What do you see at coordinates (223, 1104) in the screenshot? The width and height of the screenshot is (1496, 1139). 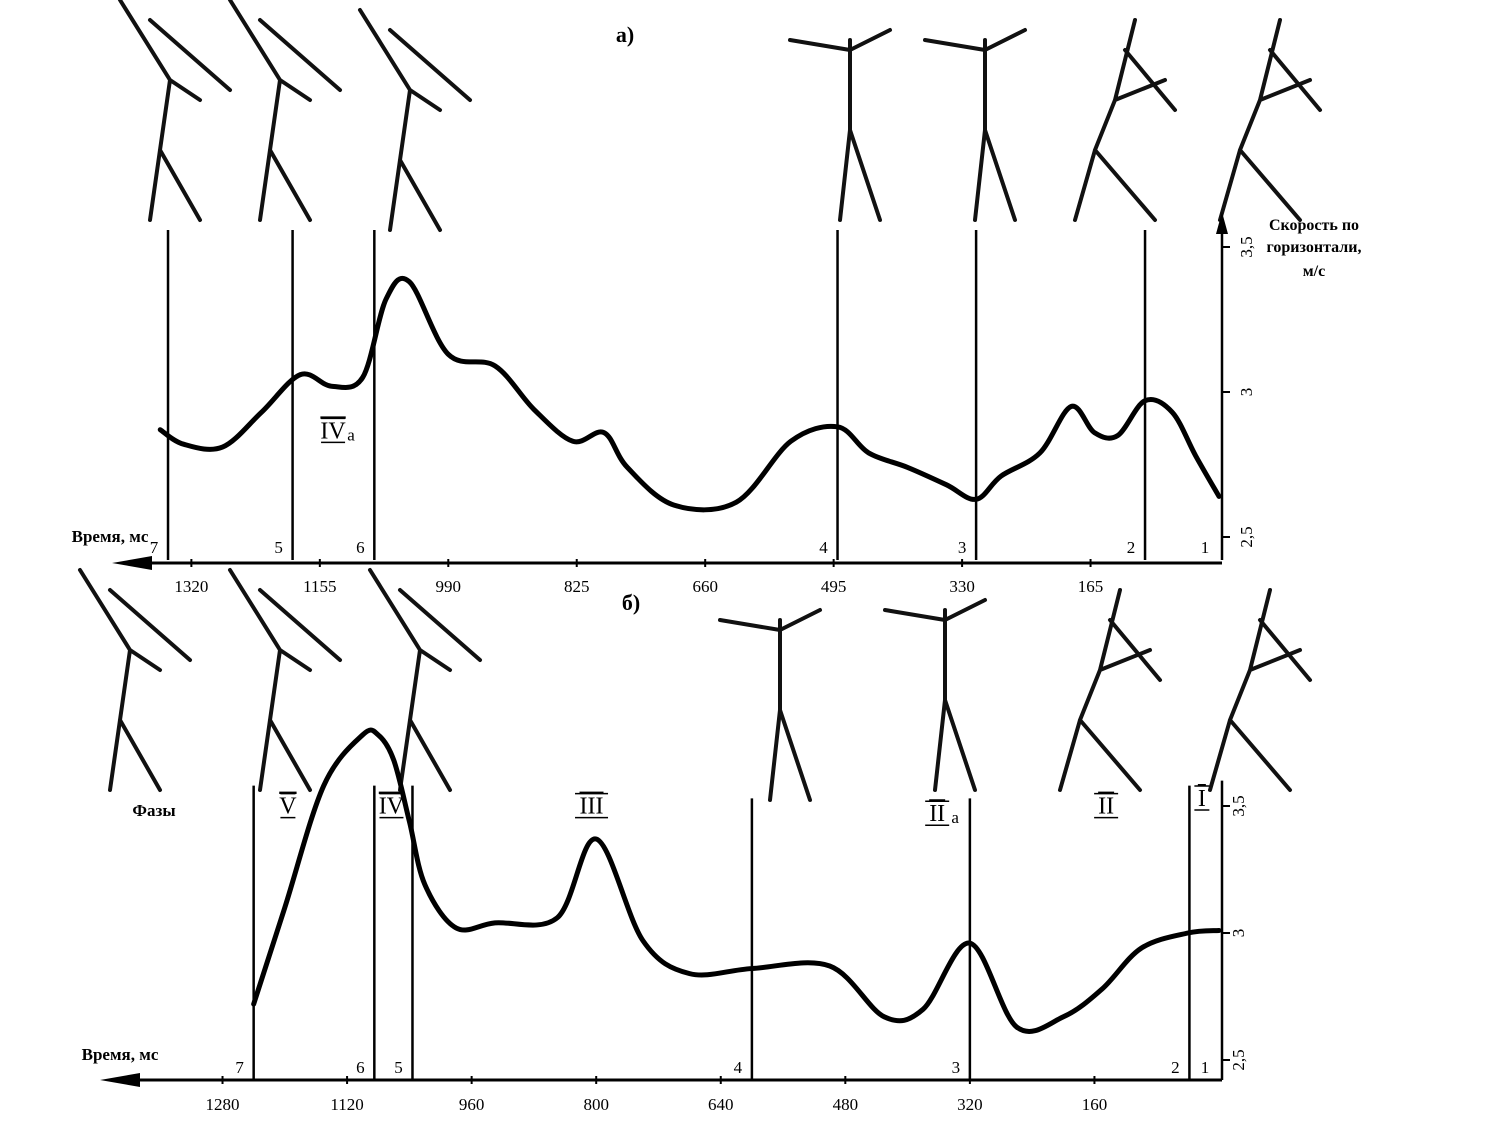 I see `x-tick-label: 1280` at bounding box center [223, 1104].